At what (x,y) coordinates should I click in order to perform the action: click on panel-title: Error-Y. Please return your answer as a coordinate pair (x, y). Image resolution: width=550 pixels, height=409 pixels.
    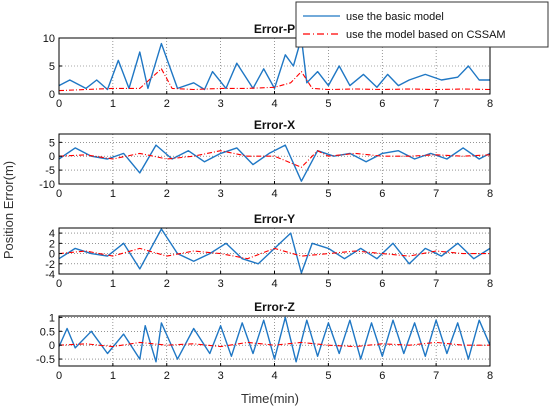
    Looking at the image, I should click on (274, 219).